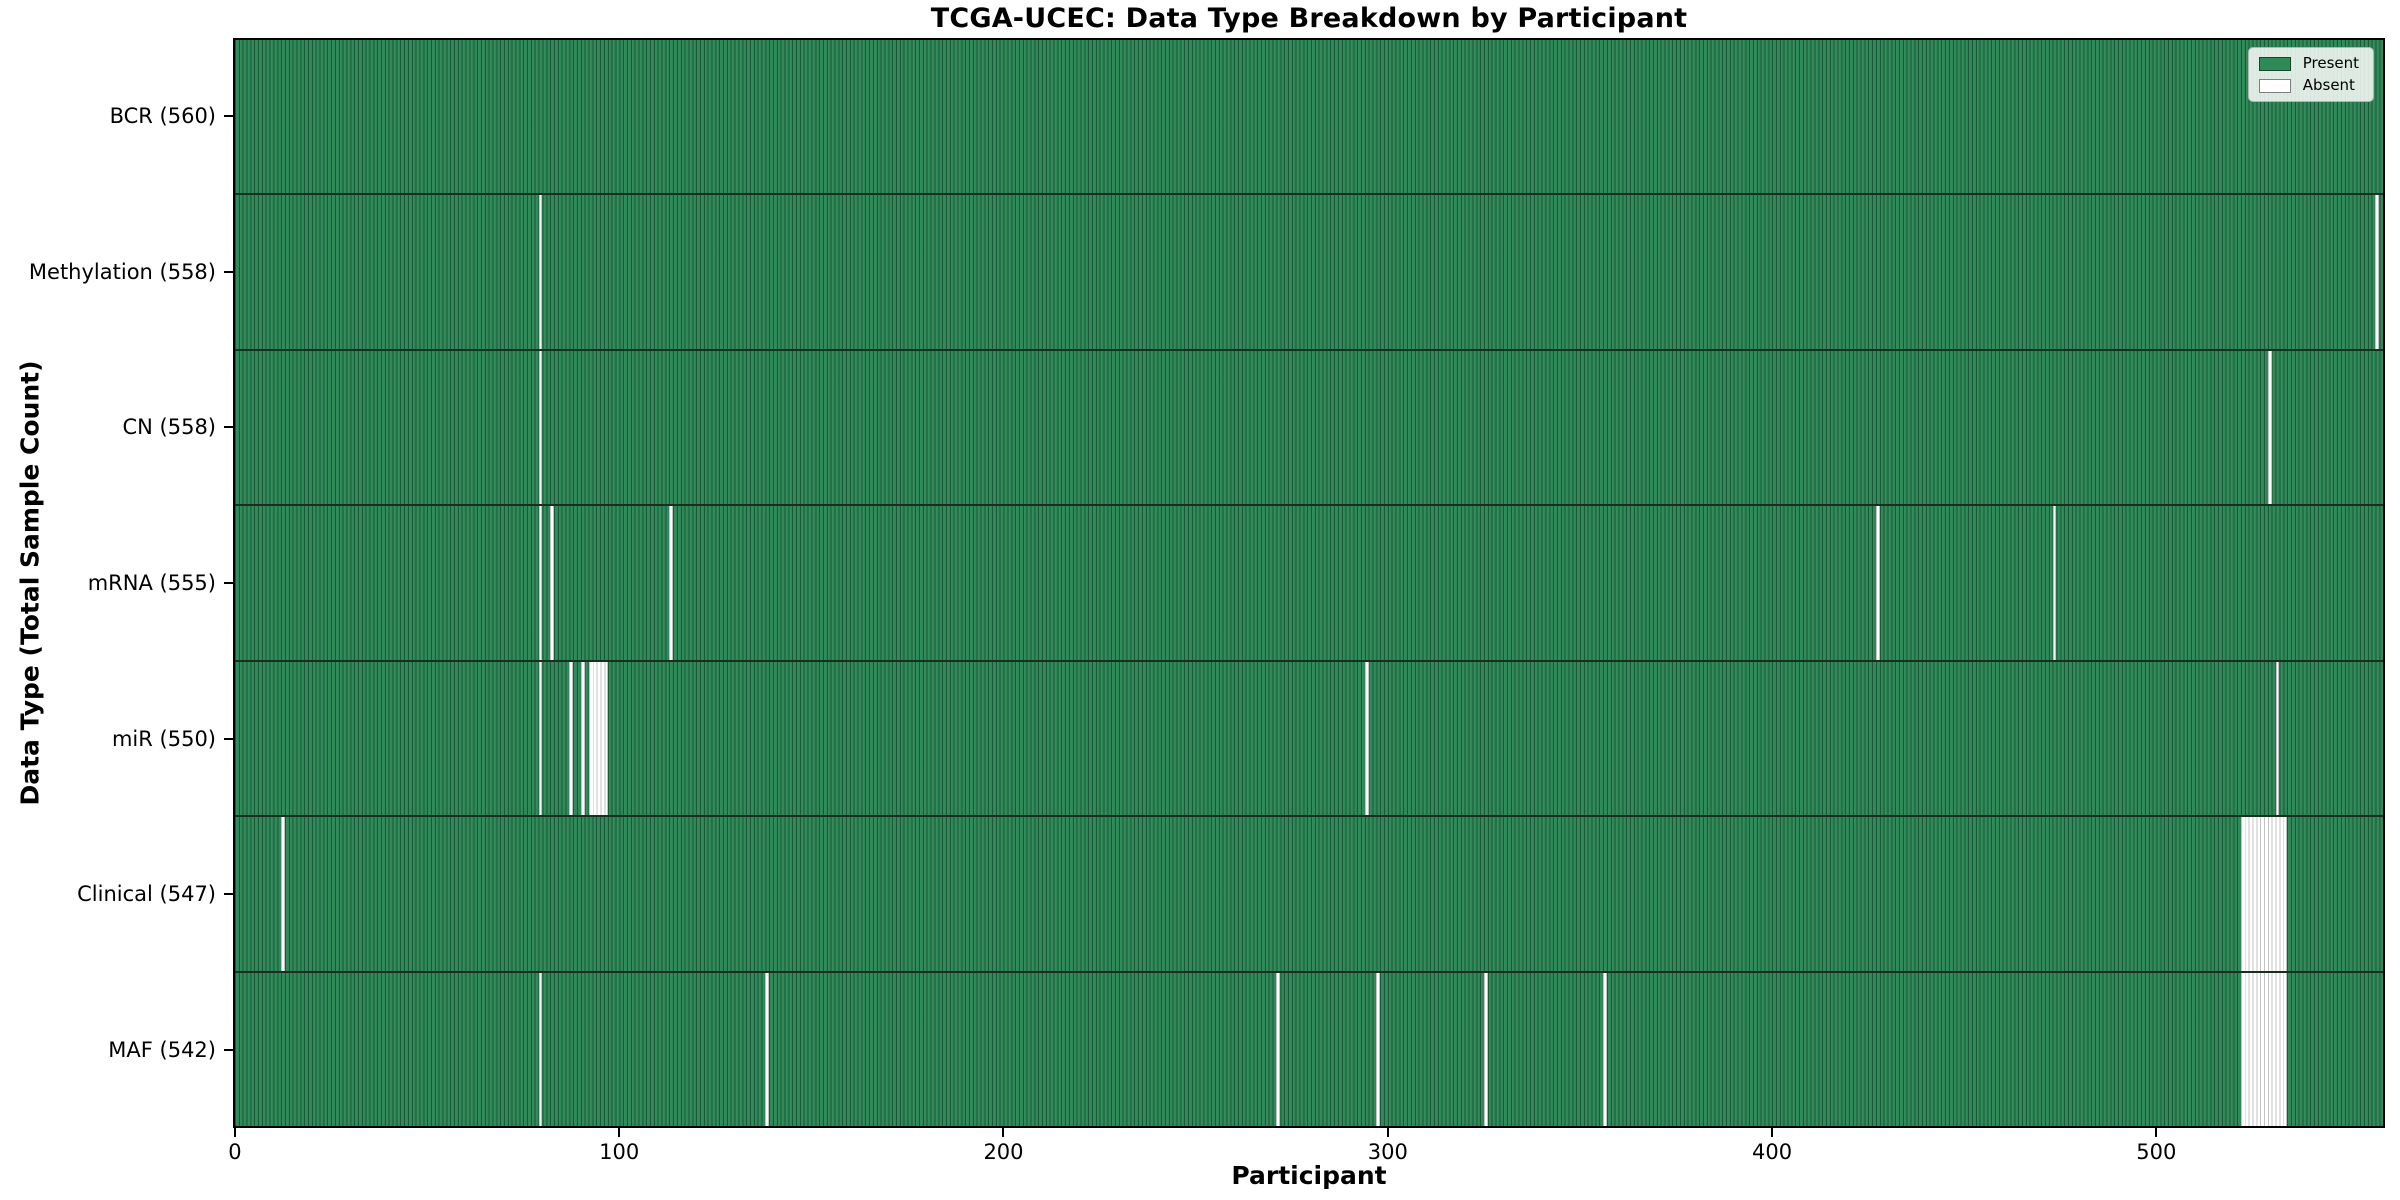 The width and height of the screenshot is (2400, 1200). I want to click on x-tick-label: 100, so click(619, 1152).